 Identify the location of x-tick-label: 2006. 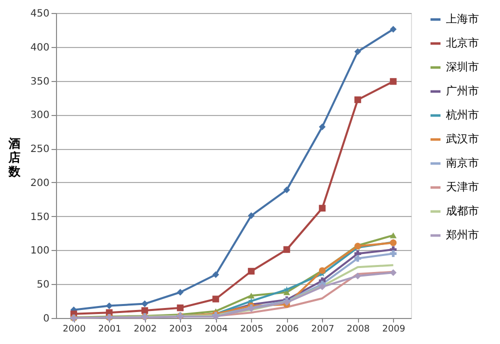
(287, 329).